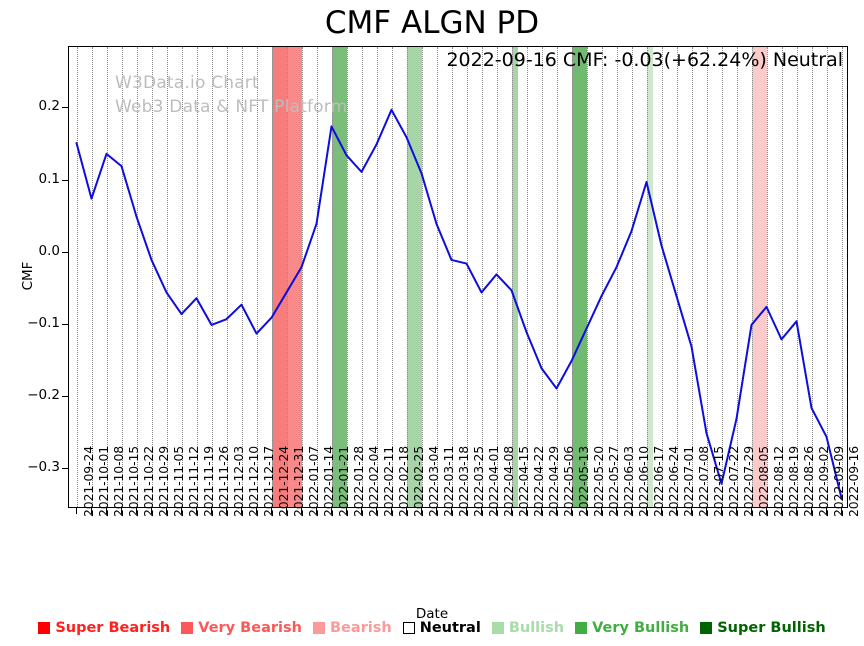  I want to click on x-tick-label: 2022-01-21, so click(343, 481).